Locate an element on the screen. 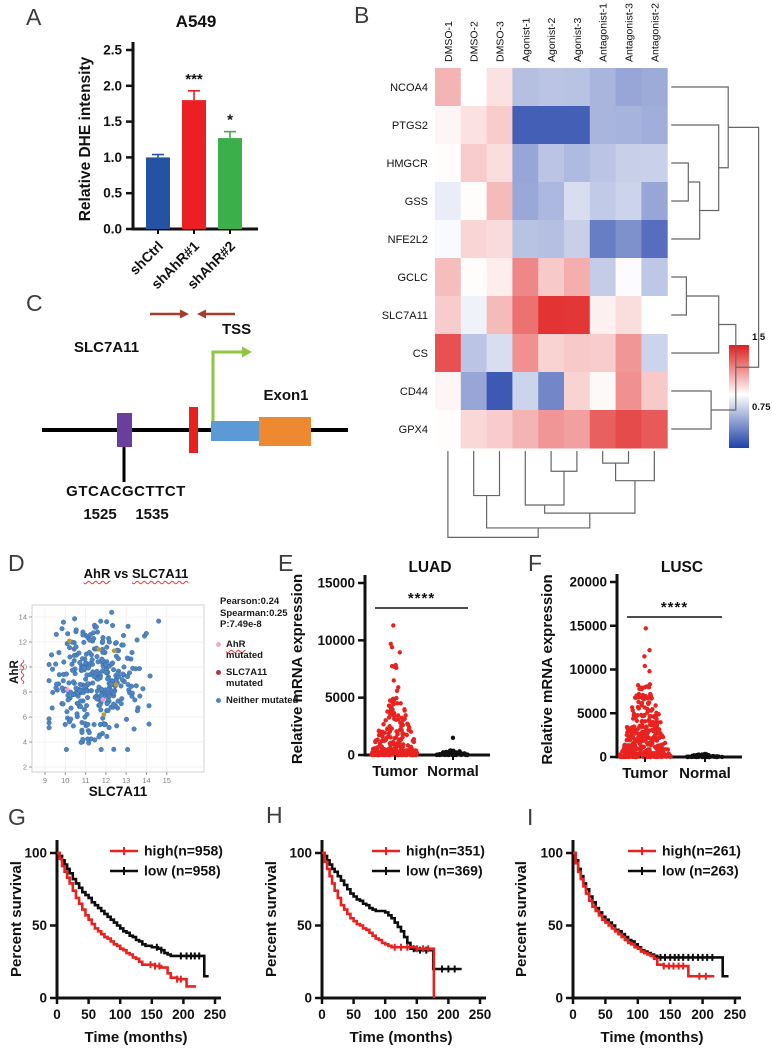 The width and height of the screenshot is (772, 1052). svg-text: 1525 is located at coordinates (99, 514).